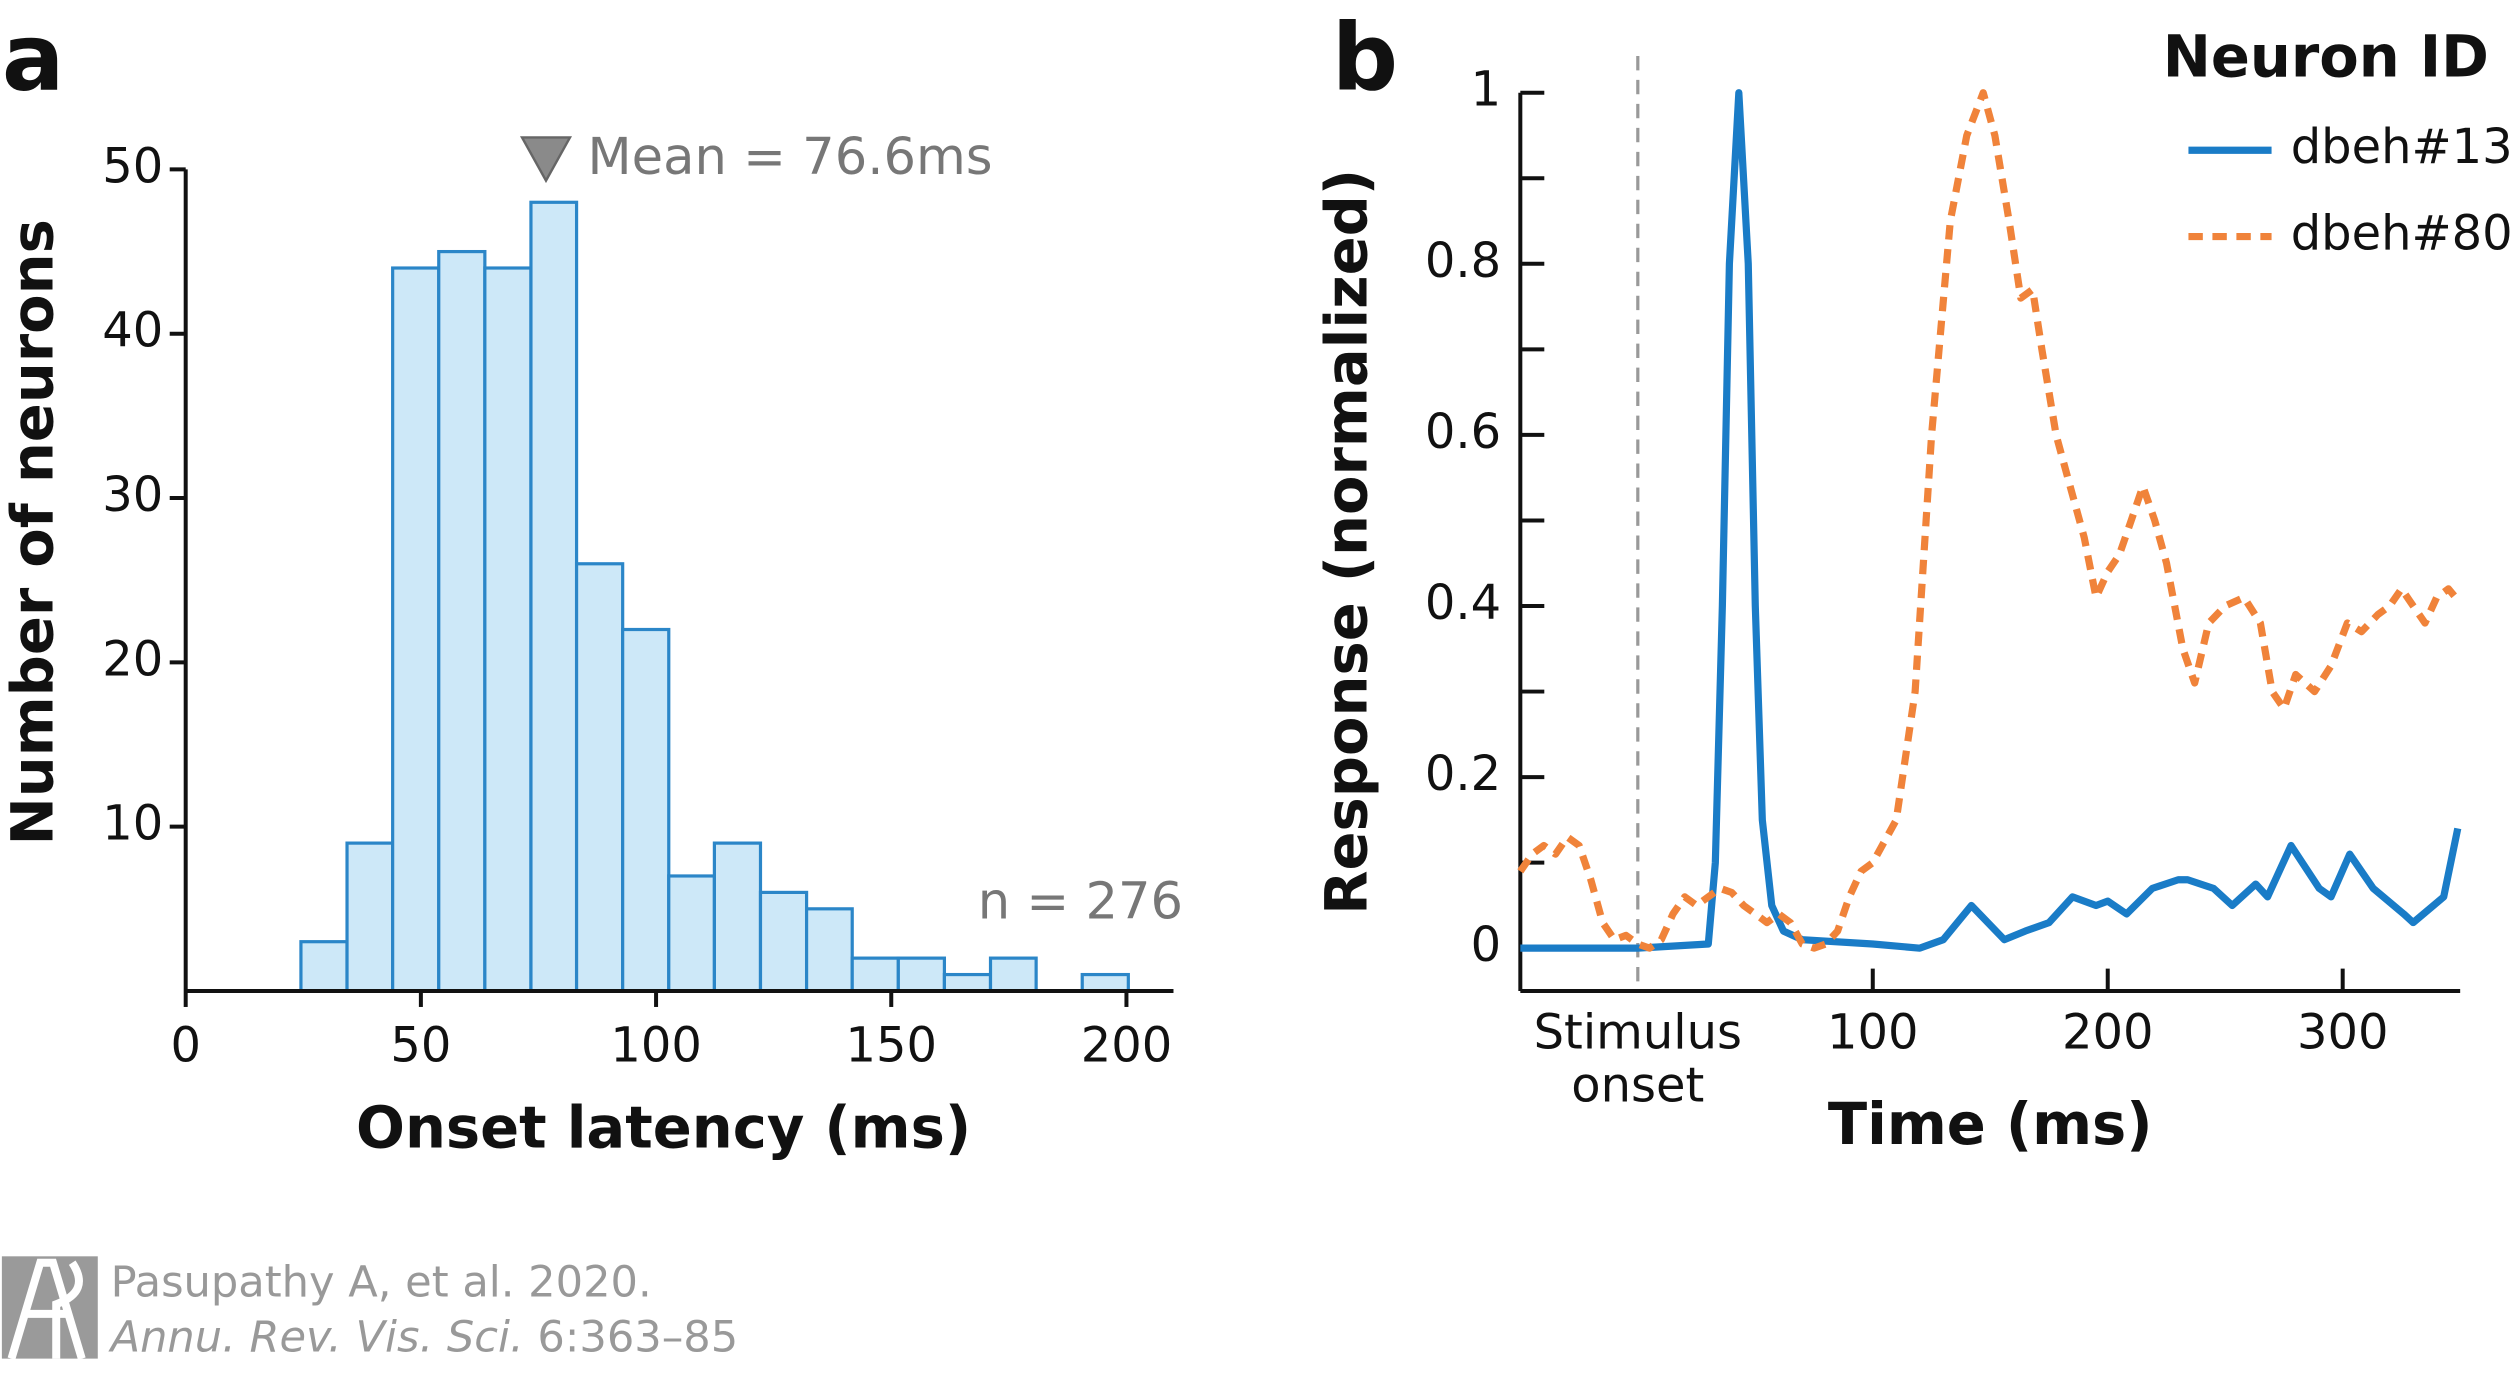 This screenshot has width=2510, height=1373. Describe the element at coordinates (33, 57) in the screenshot. I see `panel-label: a` at that location.